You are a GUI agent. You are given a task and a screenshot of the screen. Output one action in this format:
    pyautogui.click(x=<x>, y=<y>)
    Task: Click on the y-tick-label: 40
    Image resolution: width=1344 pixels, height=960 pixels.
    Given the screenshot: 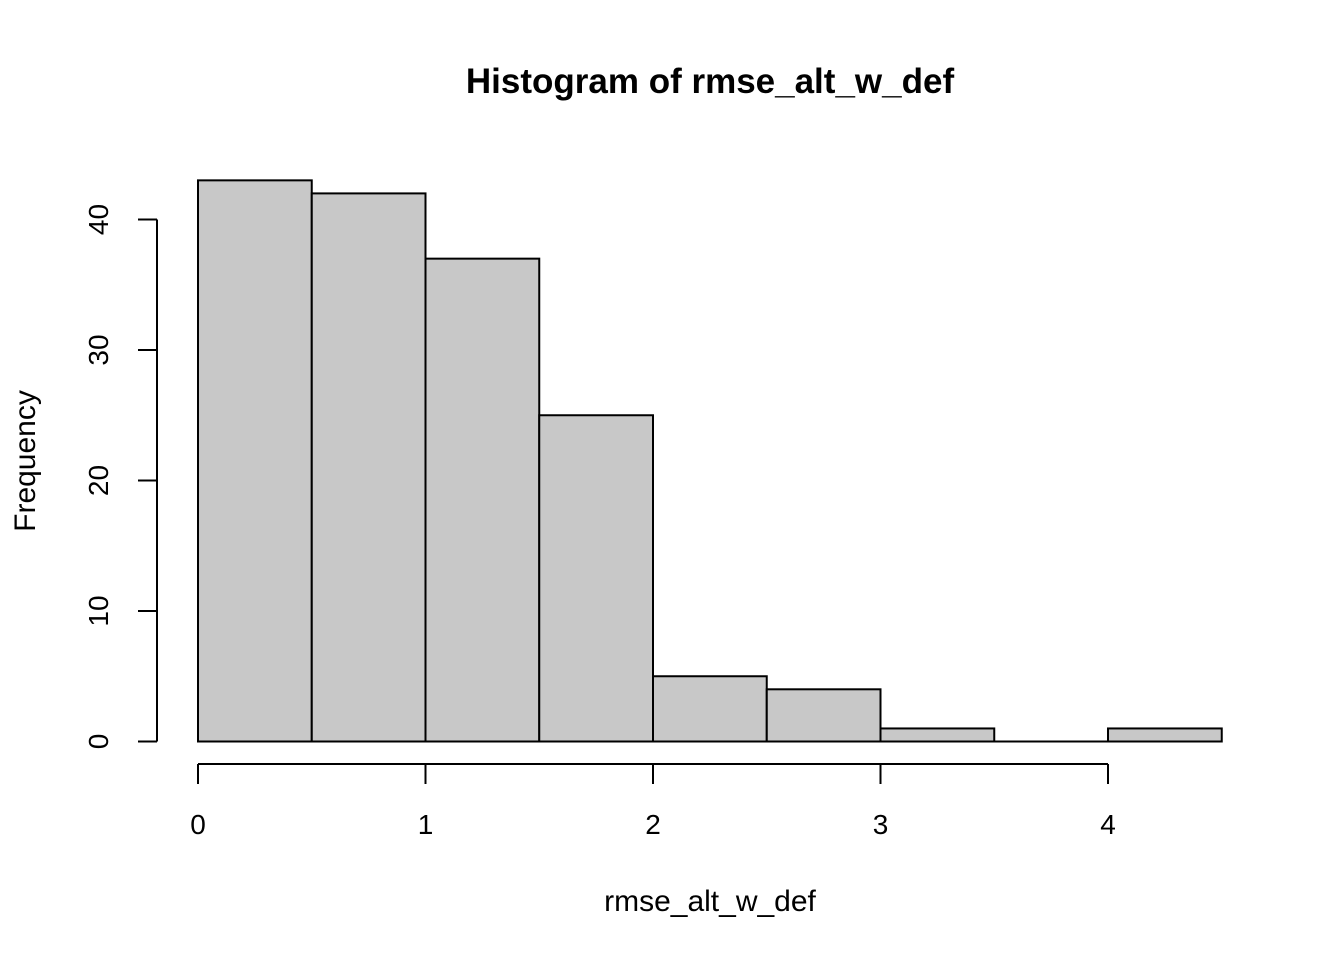 What is the action you would take?
    pyautogui.click(x=98, y=219)
    